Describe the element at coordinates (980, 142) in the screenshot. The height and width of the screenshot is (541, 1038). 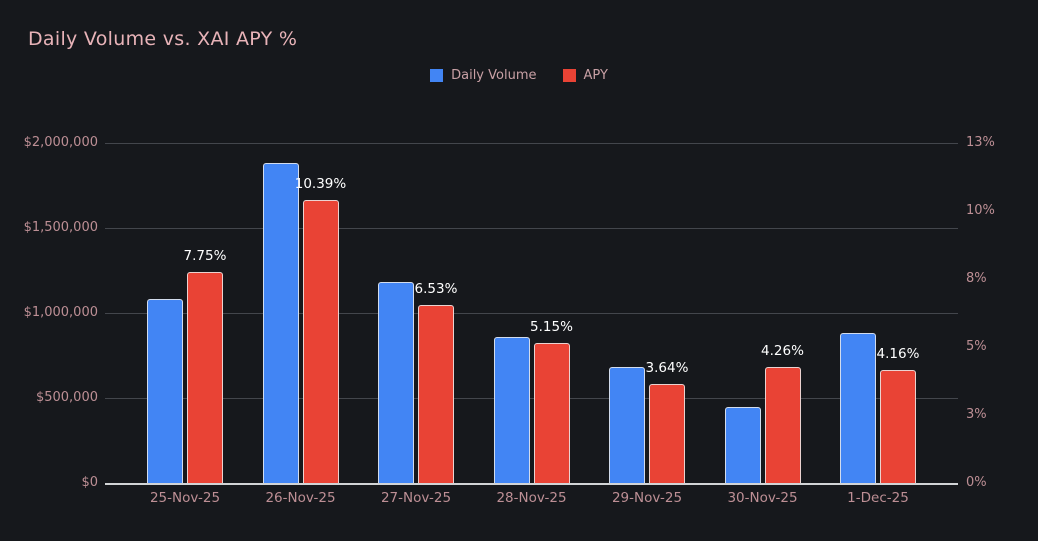
I see `y-axis-right-tick-label: 13%` at that location.